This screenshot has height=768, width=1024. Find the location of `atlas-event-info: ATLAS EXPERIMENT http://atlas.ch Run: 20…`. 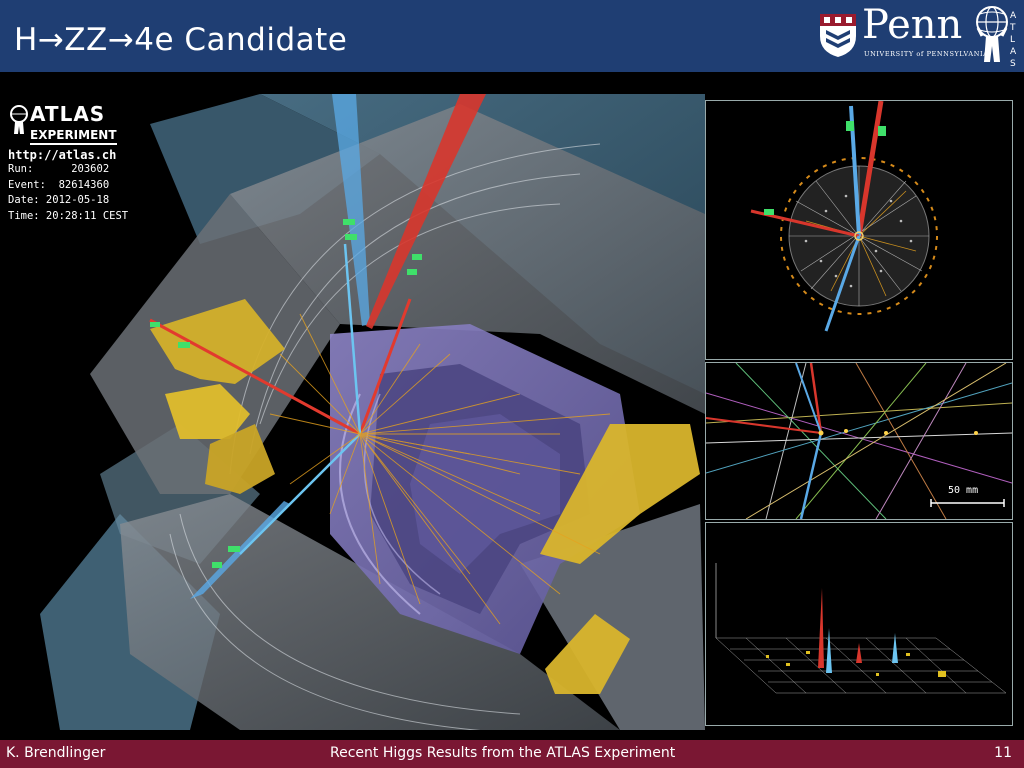

atlas-event-info: ATLAS EXPERIMENT http://atlas.ch Run: 20… is located at coordinates (68, 164).